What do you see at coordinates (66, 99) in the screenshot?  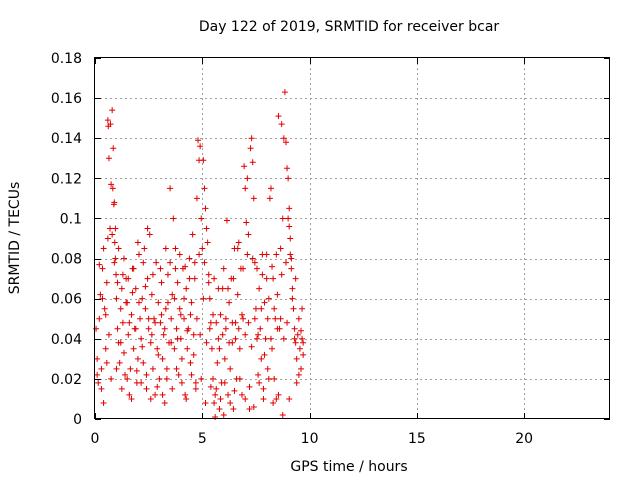 I see `y-tick-label: 0.16` at bounding box center [66, 99].